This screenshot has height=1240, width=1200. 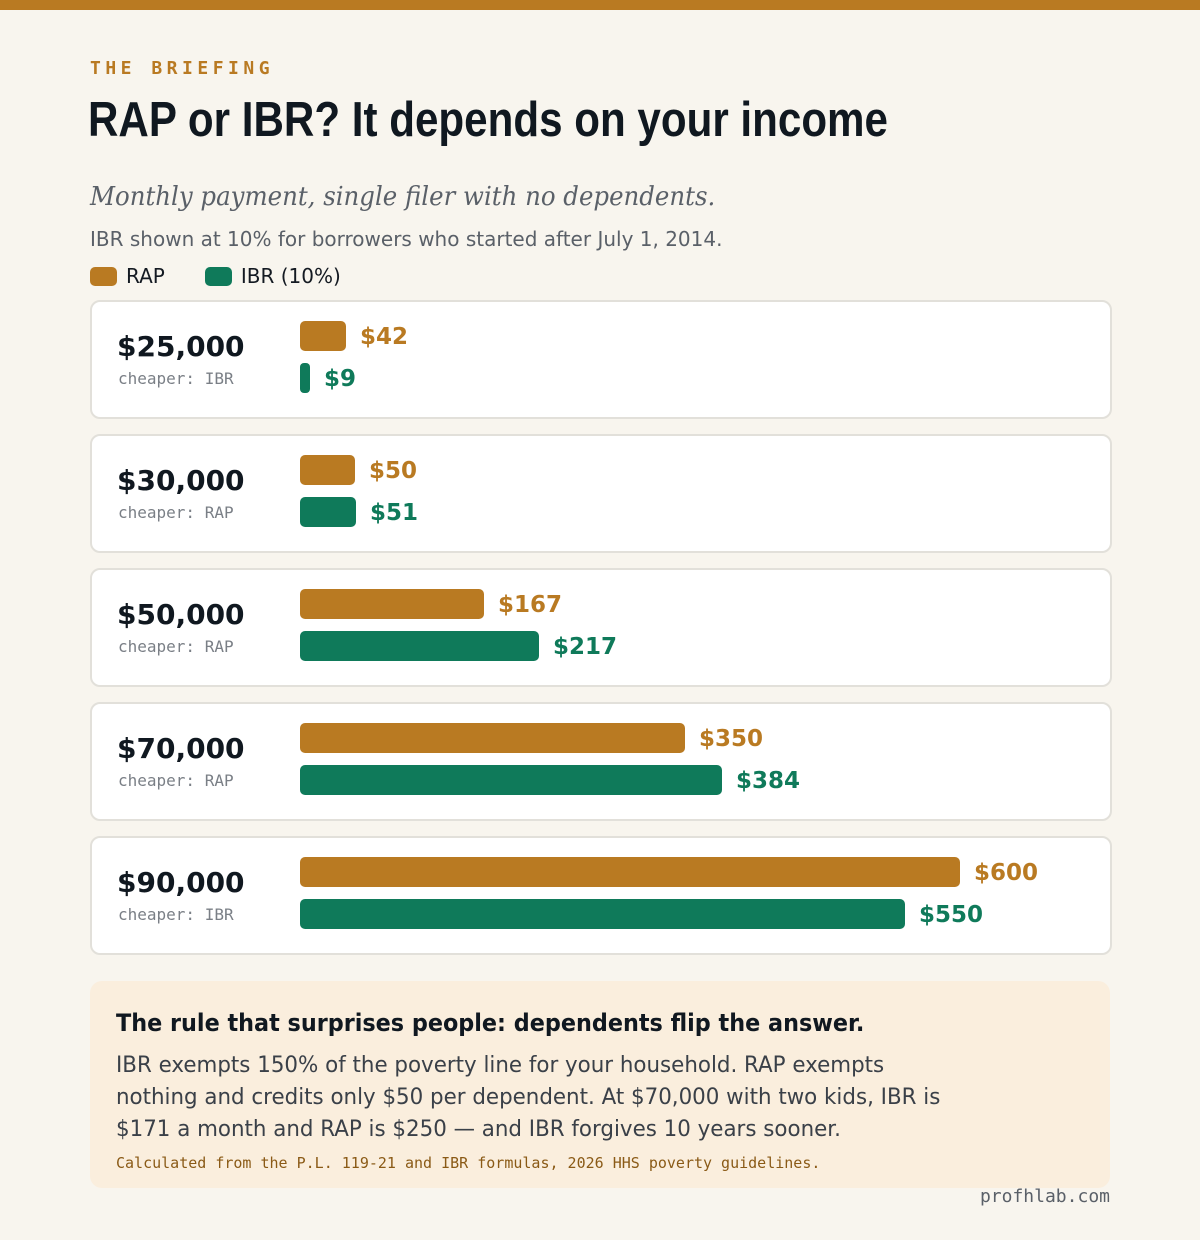 I want to click on legend-item-ibr: IBR (10%), so click(x=272, y=276).